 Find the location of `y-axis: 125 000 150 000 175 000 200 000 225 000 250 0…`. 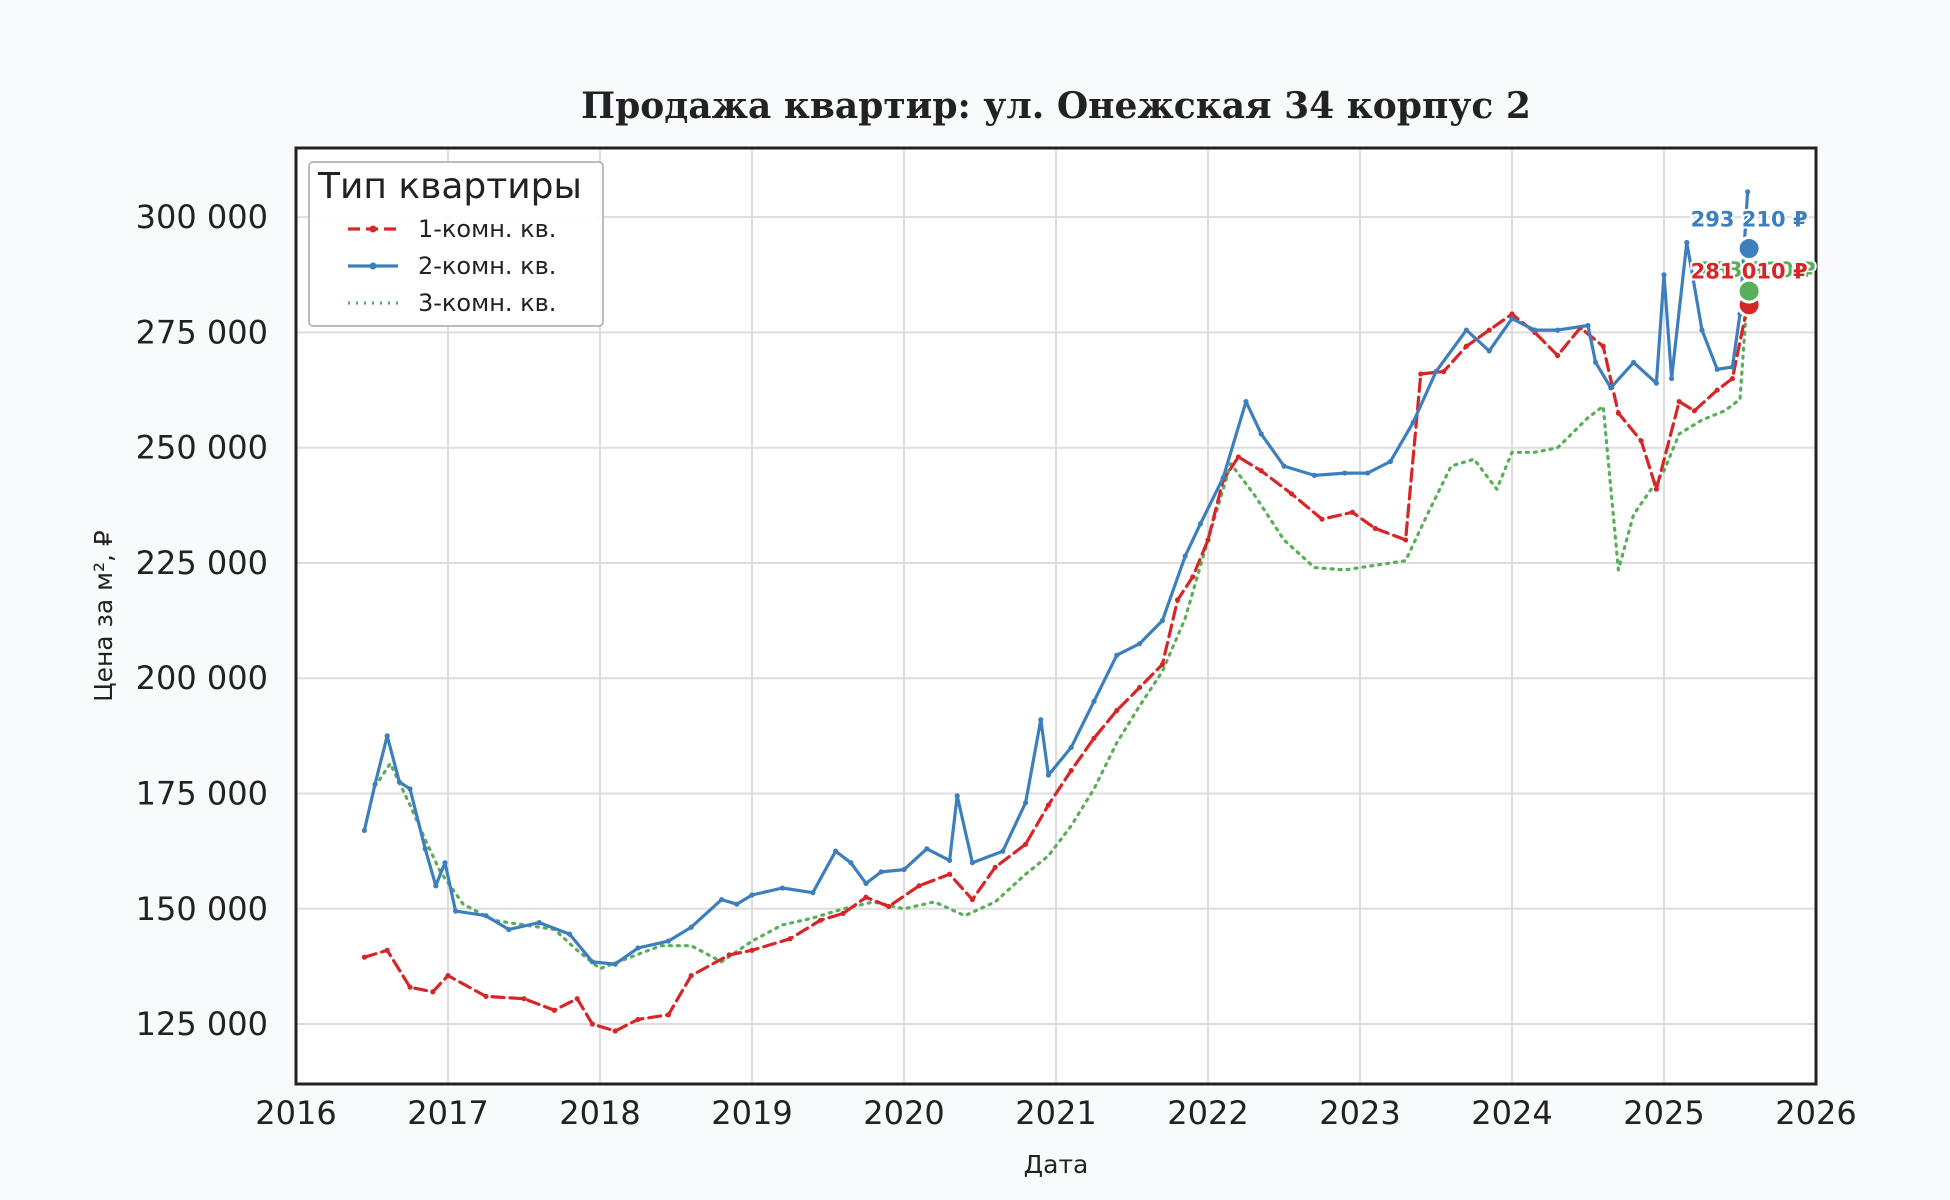

y-axis: 125 000 150 000 175 000 200 000 225 000 250 0… is located at coordinates (202, 620).